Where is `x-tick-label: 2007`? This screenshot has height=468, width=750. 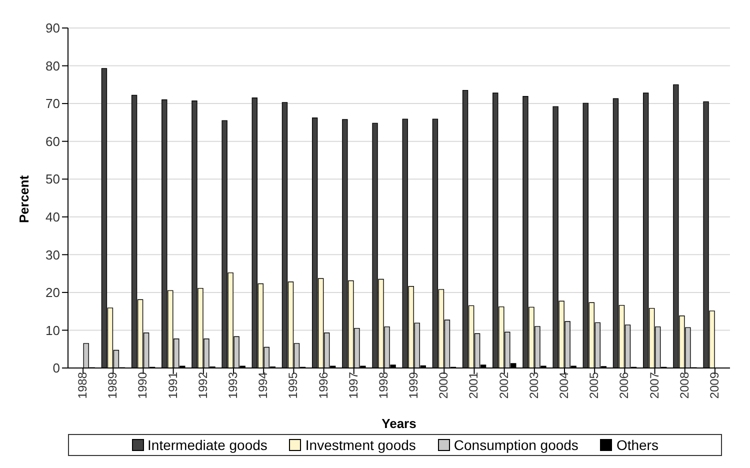
x-tick-label: 2007 is located at coordinates (654, 385).